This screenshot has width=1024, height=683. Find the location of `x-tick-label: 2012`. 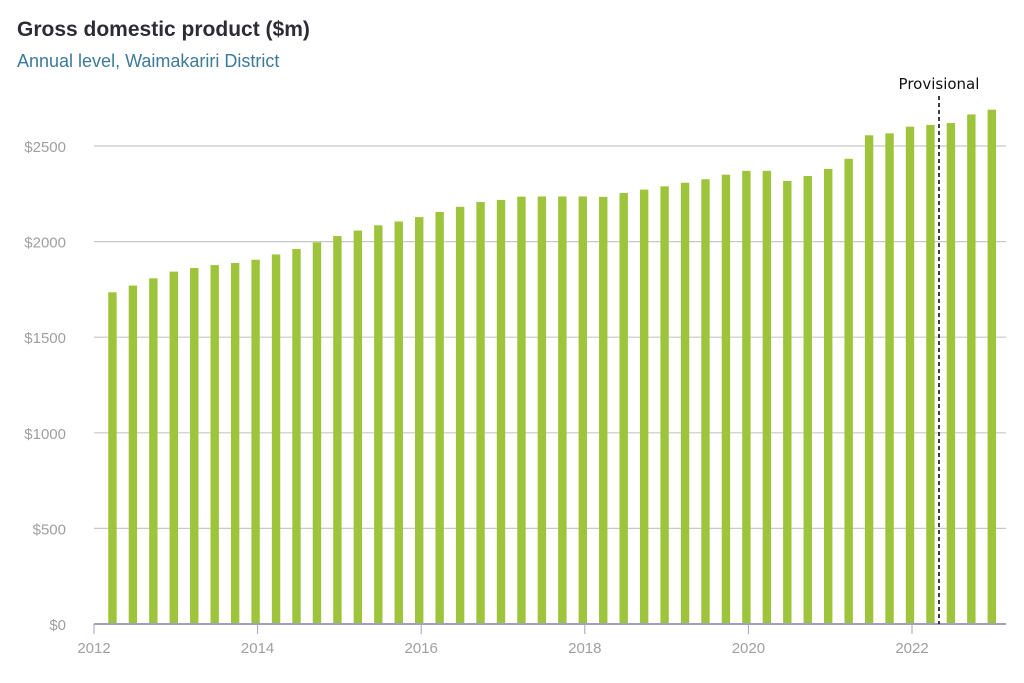

x-tick-label: 2012 is located at coordinates (93, 648).